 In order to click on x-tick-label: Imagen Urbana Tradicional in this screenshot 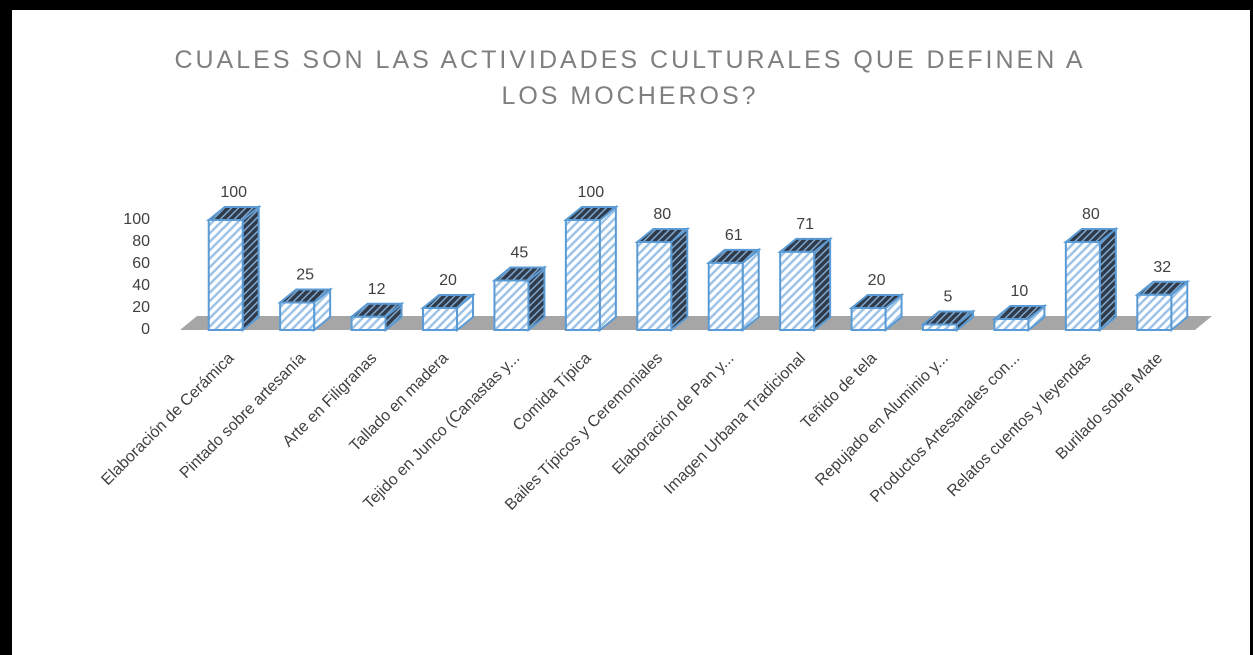, I will do `click(735, 424)`.